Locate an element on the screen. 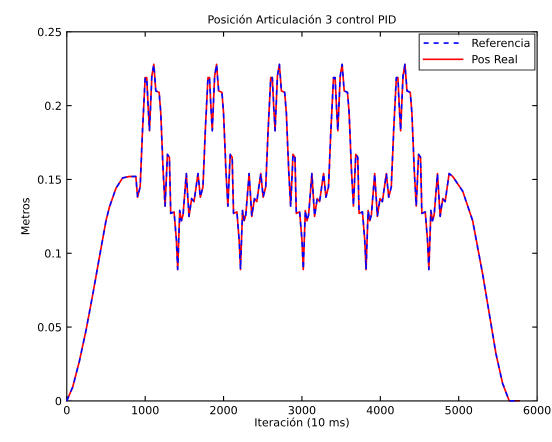 Image resolution: width=552 pixels, height=442 pixels. y-tick-label: 0.05 is located at coordinates (49, 327).